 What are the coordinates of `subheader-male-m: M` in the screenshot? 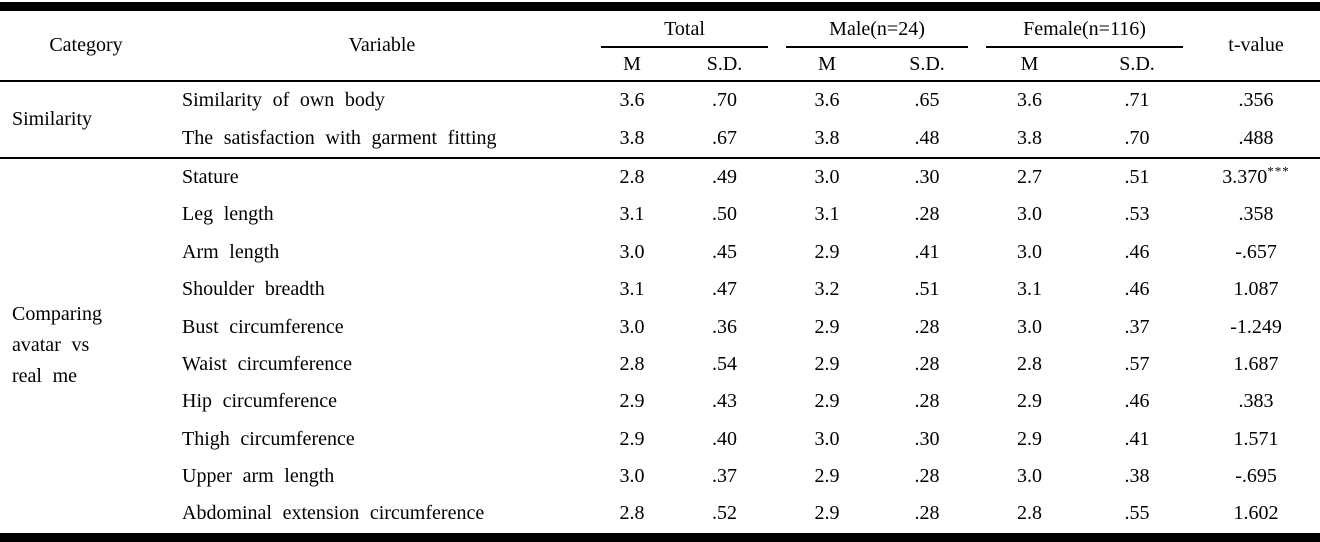 It's located at (827, 63).